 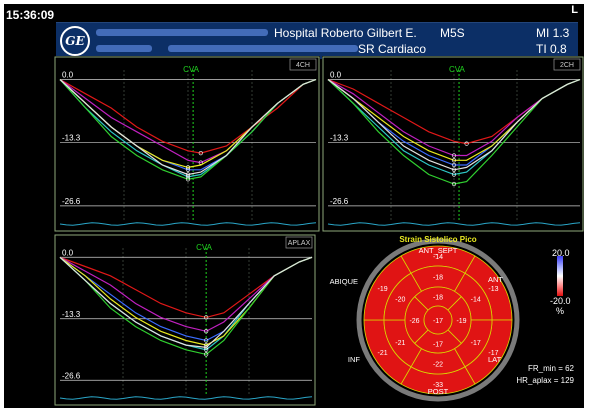 What do you see at coordinates (437, 239) in the screenshot?
I see `bullseye-title: Strain Sistolico Pico` at bounding box center [437, 239].